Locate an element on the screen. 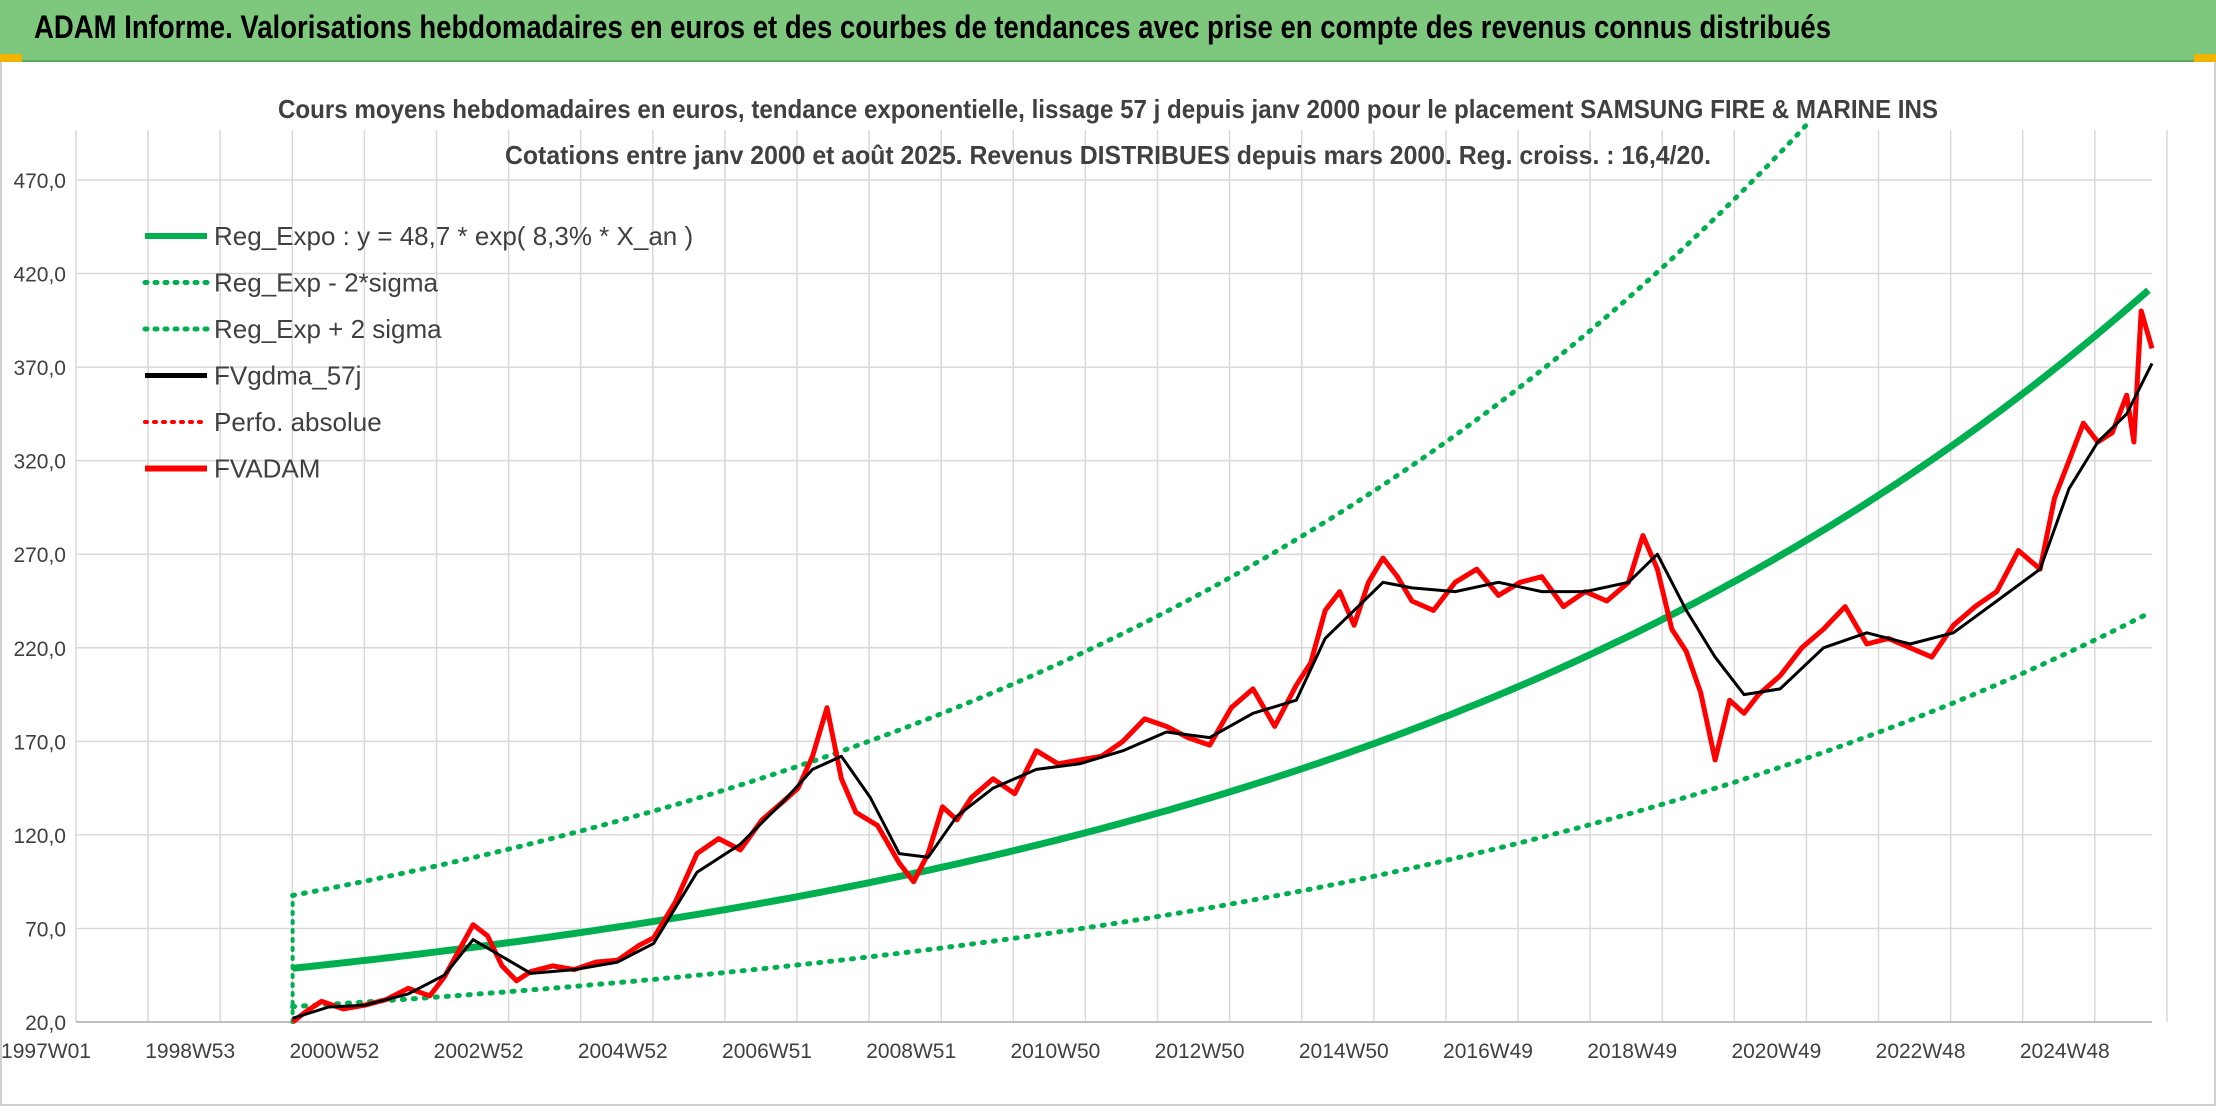 The height and width of the screenshot is (1106, 2216). legend-label: Perfo. absolue is located at coordinates (298, 422).